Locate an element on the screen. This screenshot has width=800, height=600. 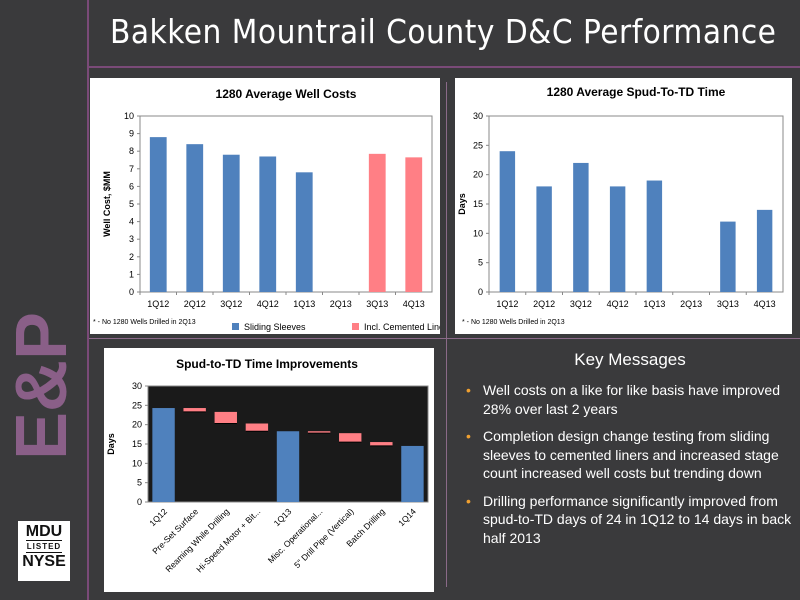
ep-side-mark: E&P is located at coordinates (43, 386).